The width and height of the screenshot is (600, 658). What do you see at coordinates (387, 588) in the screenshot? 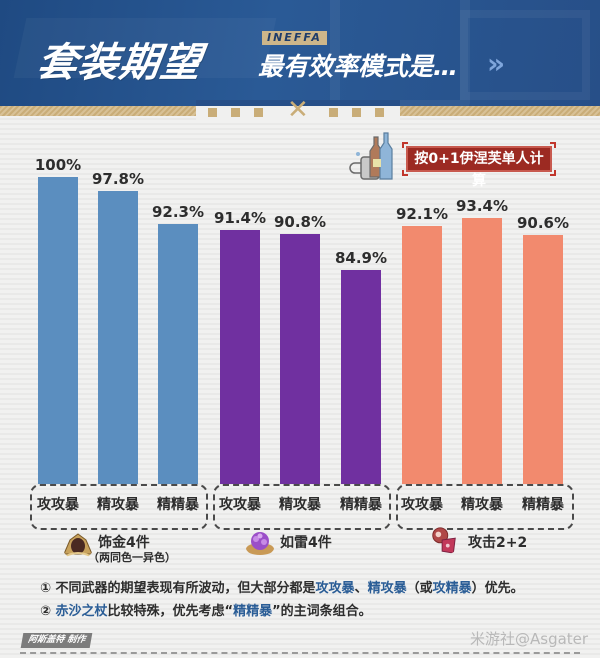
I see `highlight-term: 精攻暴` at bounding box center [387, 588].